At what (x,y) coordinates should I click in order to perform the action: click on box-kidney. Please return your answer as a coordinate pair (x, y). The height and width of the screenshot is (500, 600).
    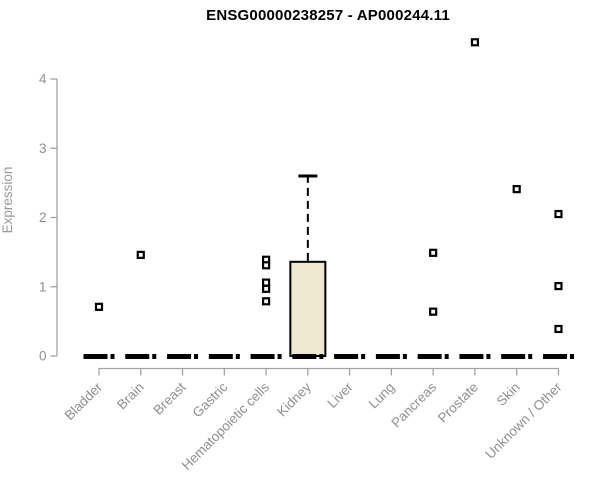
    Looking at the image, I should click on (308, 309).